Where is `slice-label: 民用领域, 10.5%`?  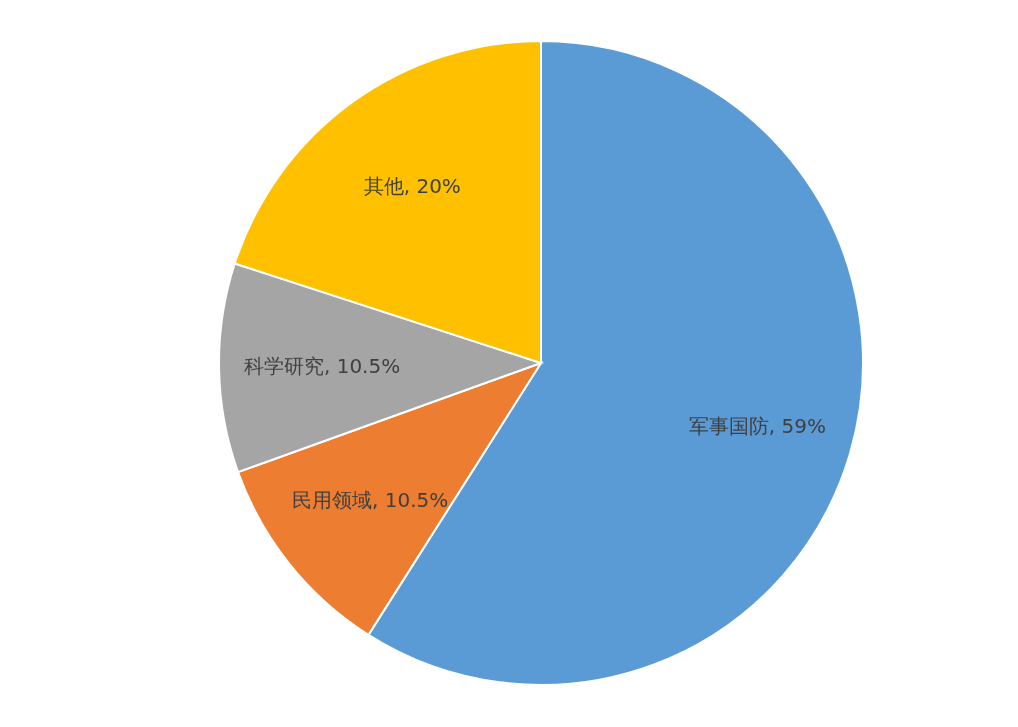
slice-label: 民用领域, 10.5% is located at coordinates (370, 500).